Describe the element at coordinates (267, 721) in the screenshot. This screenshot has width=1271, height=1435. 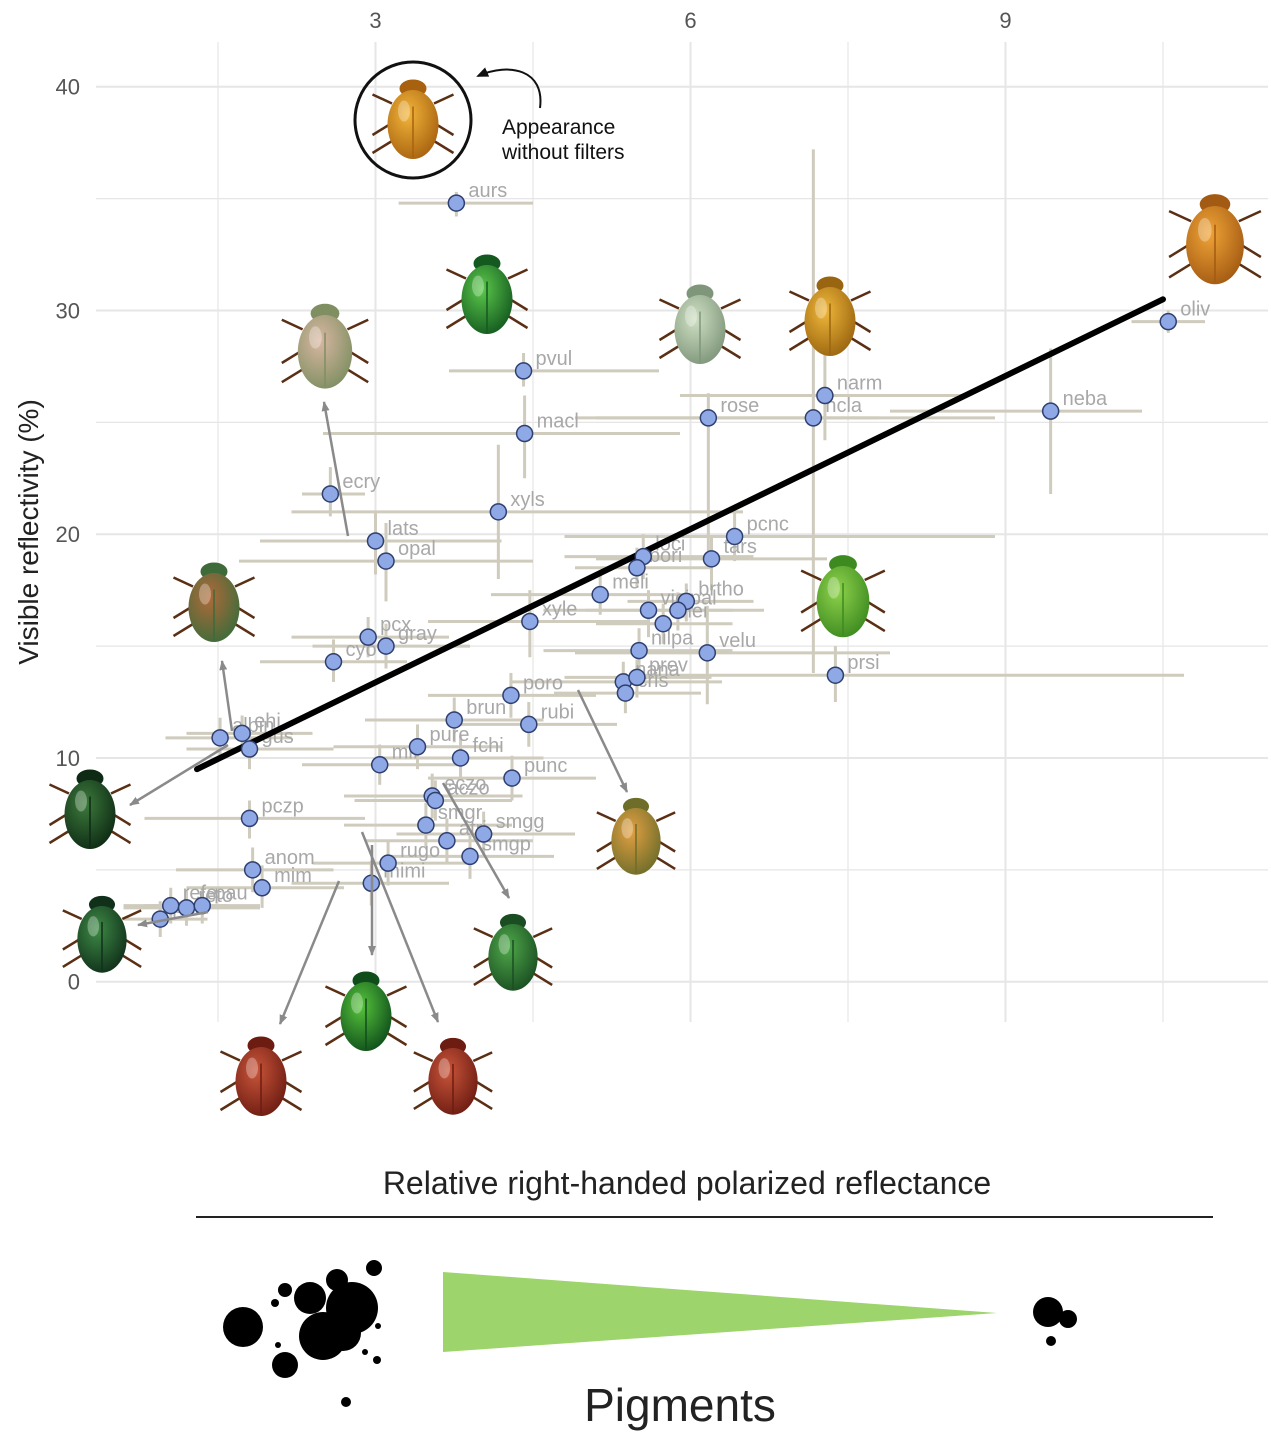
I see `point-label: ehi` at that location.